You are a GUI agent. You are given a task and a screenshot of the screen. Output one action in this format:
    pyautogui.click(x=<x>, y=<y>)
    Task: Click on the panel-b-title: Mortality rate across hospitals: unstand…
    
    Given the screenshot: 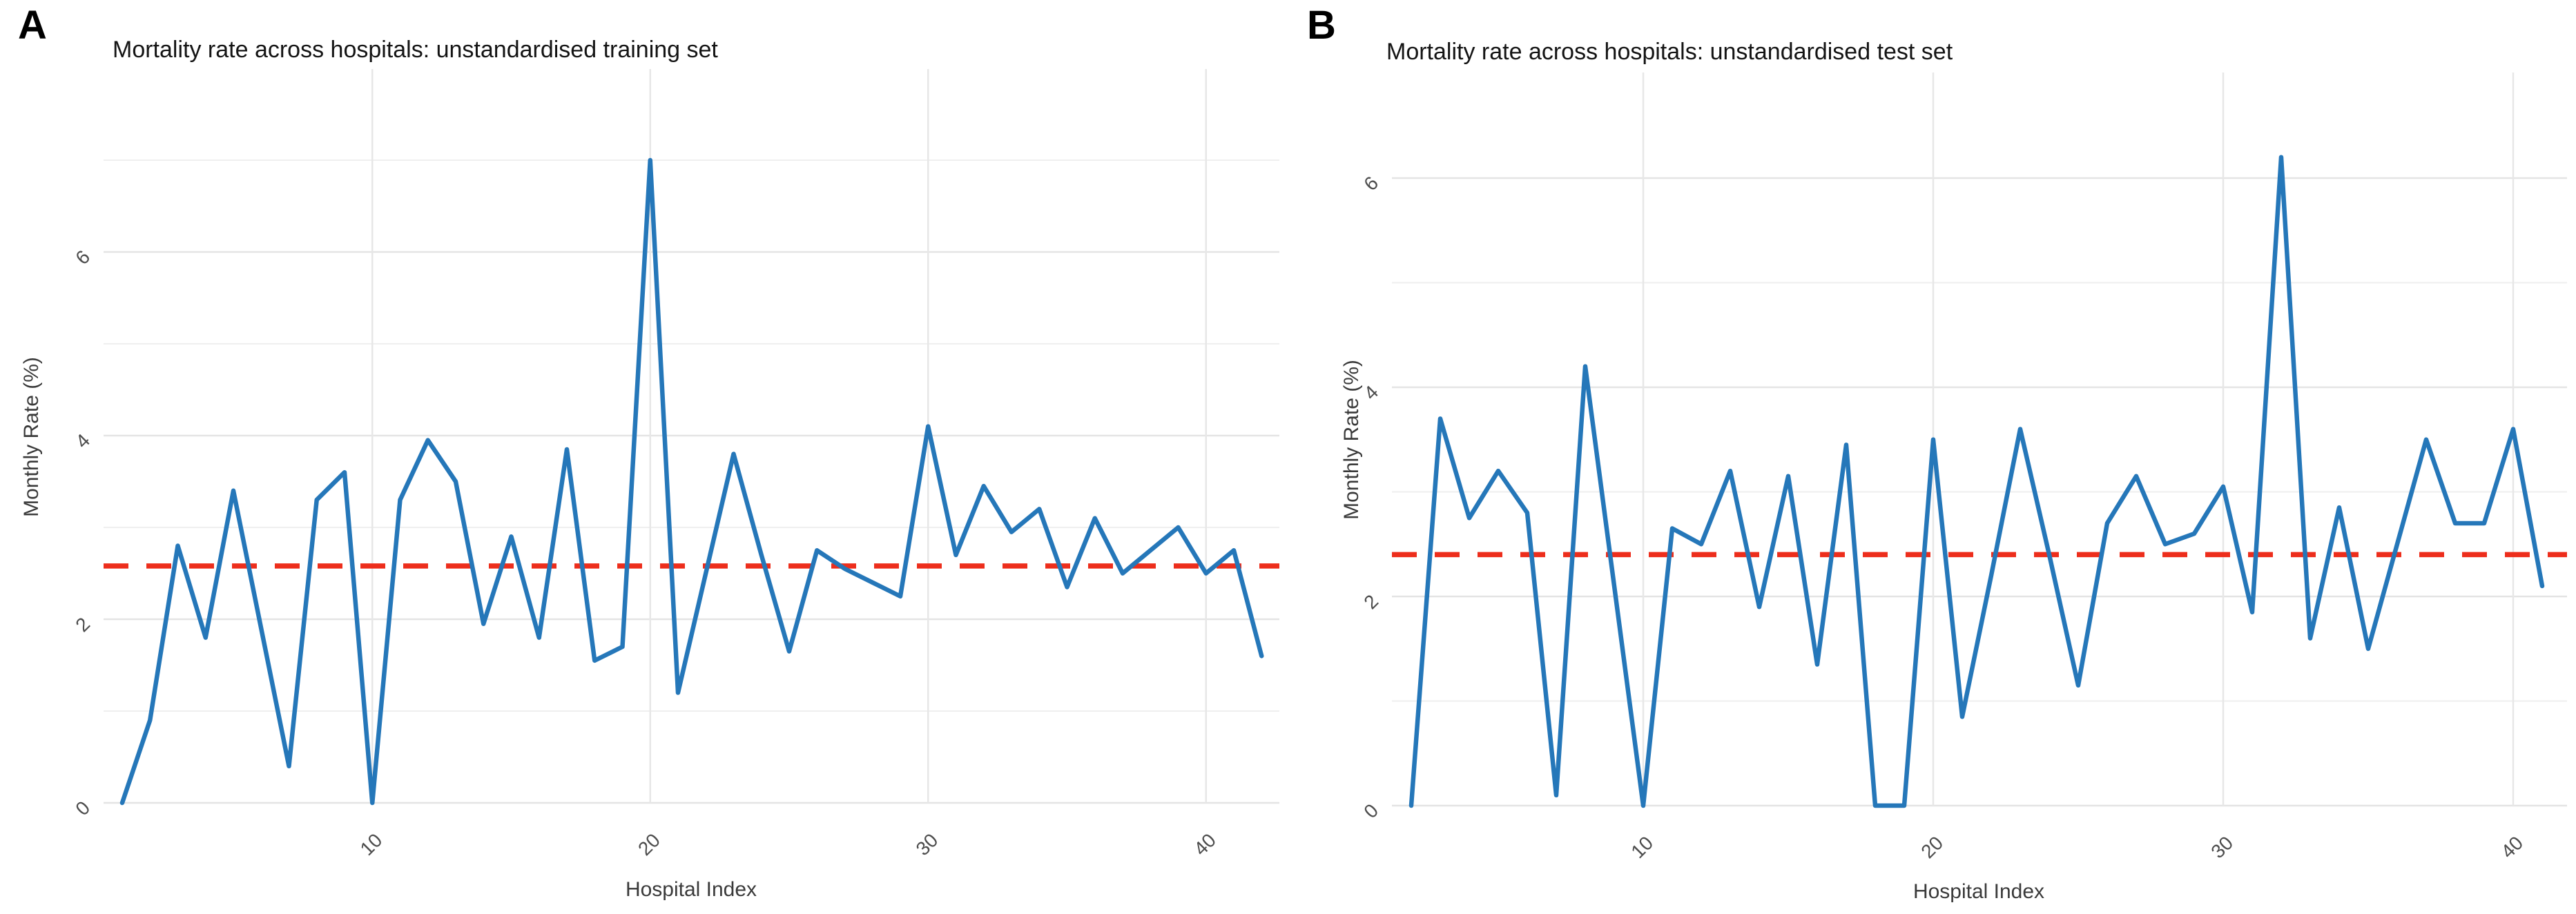 What is the action you would take?
    pyautogui.click(x=1670, y=52)
    